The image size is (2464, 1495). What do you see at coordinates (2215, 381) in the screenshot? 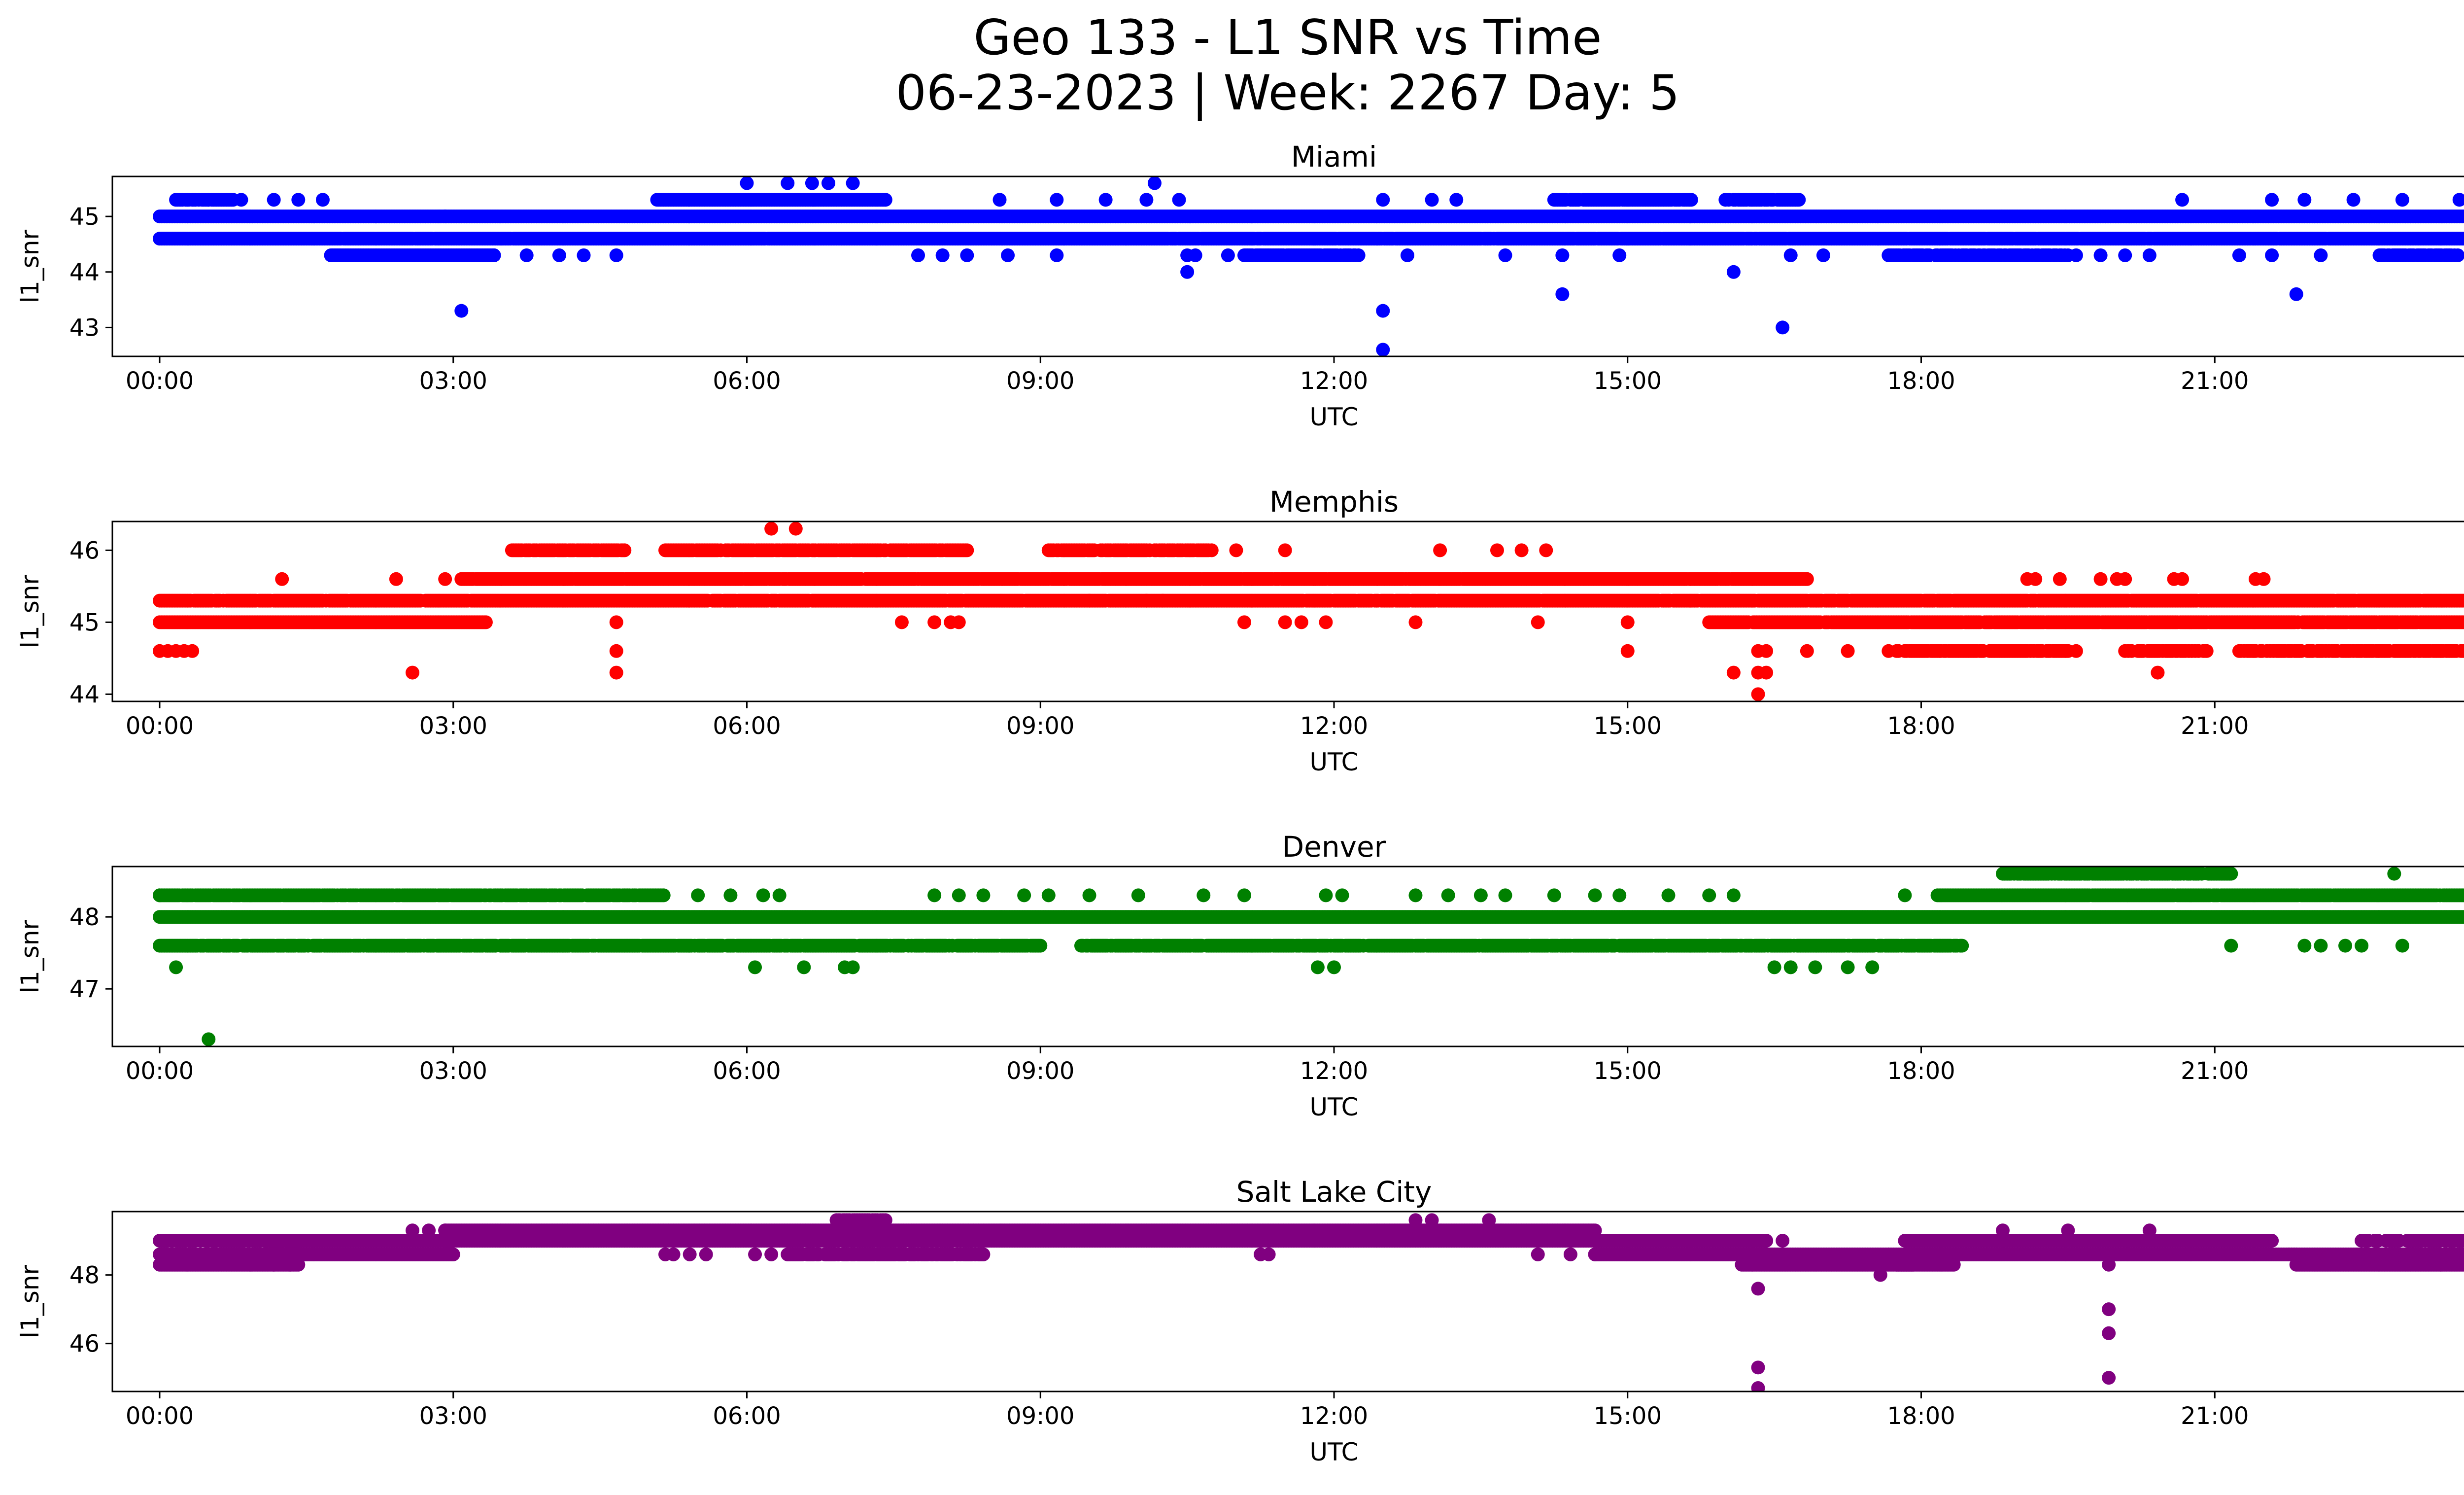
I see `miami-x-tick-label: 21:00` at bounding box center [2215, 381].